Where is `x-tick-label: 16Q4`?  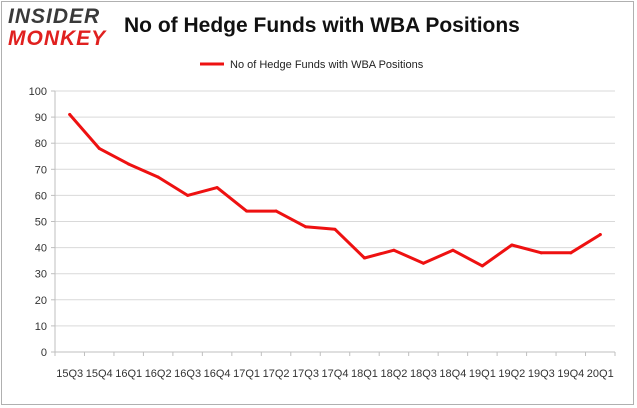 x-tick-label: 16Q4 is located at coordinates (217, 374).